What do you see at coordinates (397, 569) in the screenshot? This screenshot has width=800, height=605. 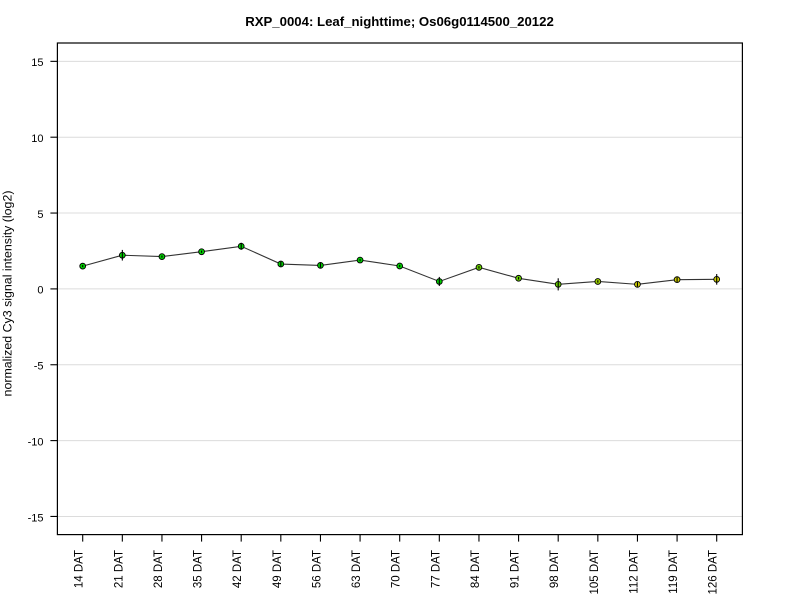 I see `svg-text: 70 DAT` at bounding box center [397, 569].